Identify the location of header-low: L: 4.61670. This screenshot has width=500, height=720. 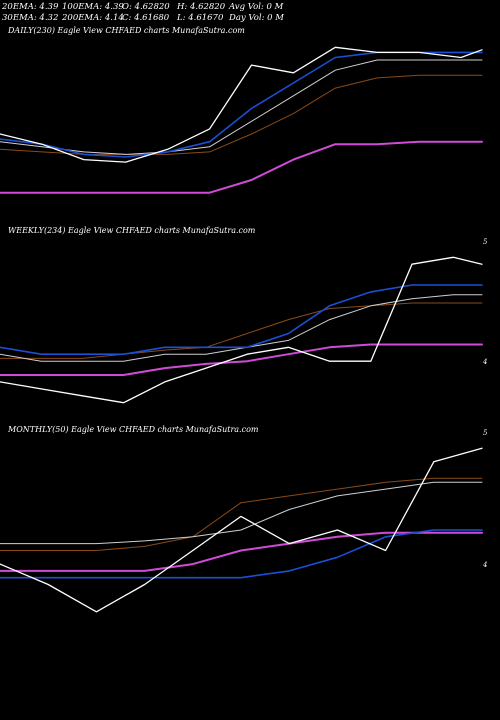
(200, 18).